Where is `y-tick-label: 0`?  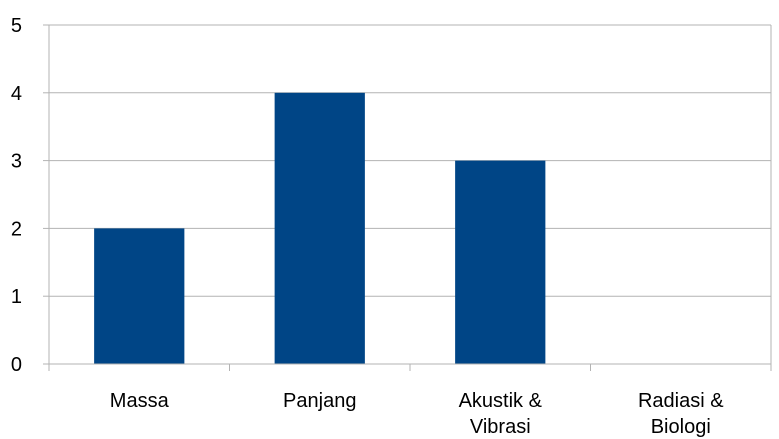 y-tick-label: 0 is located at coordinates (16, 365).